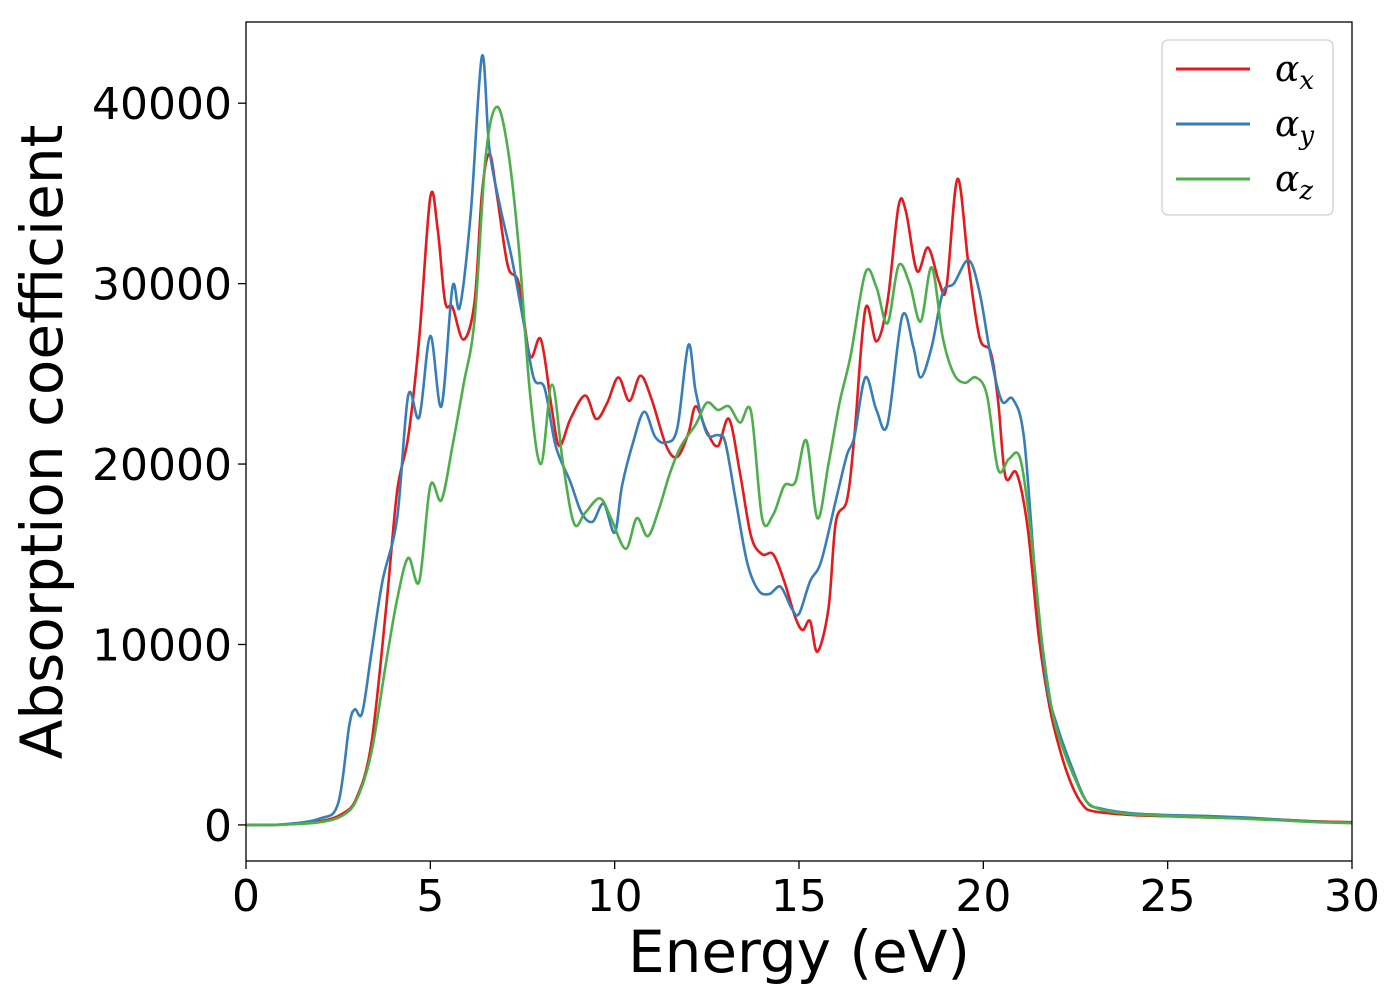  I want to click on y-tick-label: 20000, so click(162, 465).